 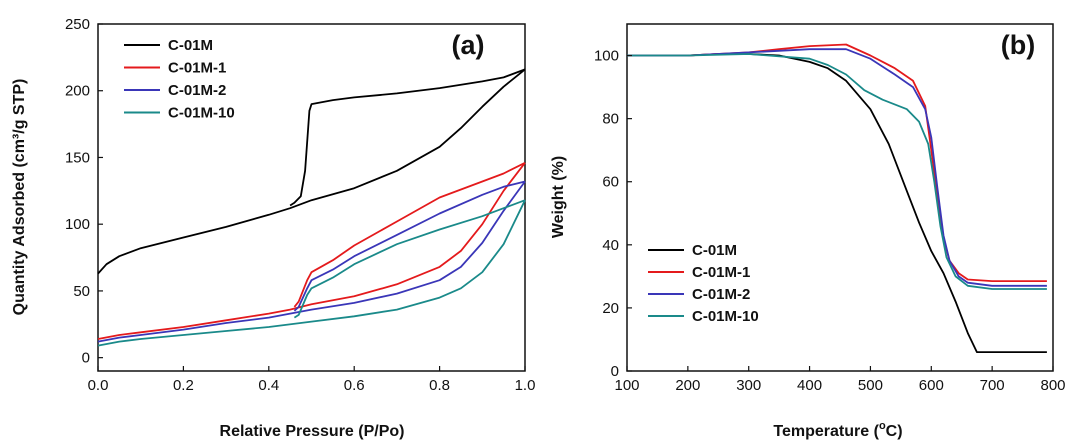 I want to click on y-axis-label-a: Quantity Adsorbed (cm³/g STP), so click(x=19, y=197).